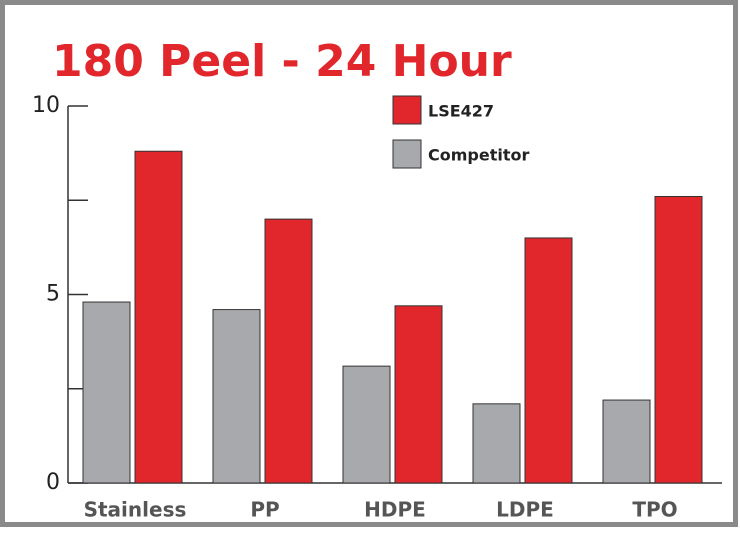  Describe the element at coordinates (53, 482) in the screenshot. I see `y-tick-label: 0` at that location.